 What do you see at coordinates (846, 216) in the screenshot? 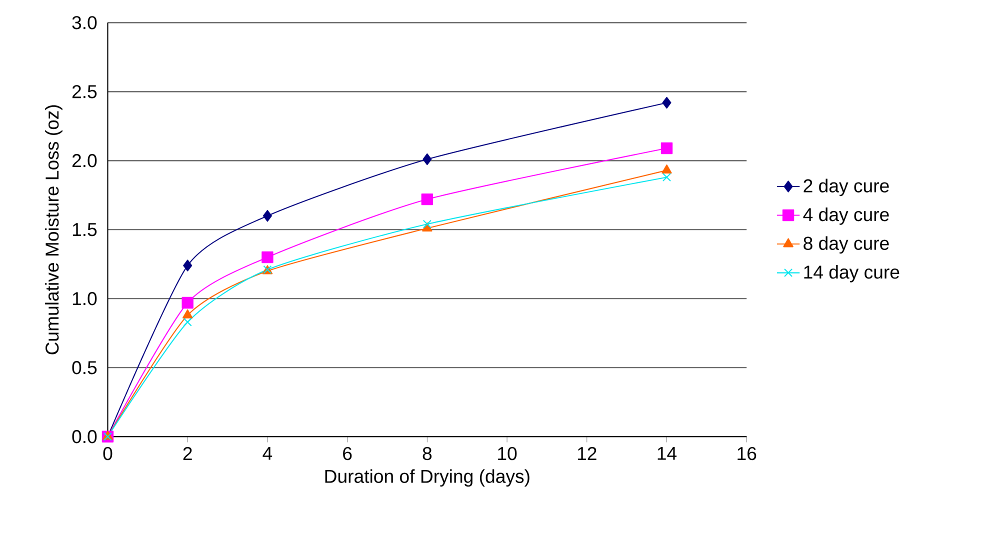
I see `legend-label: 4 day cure` at bounding box center [846, 216].